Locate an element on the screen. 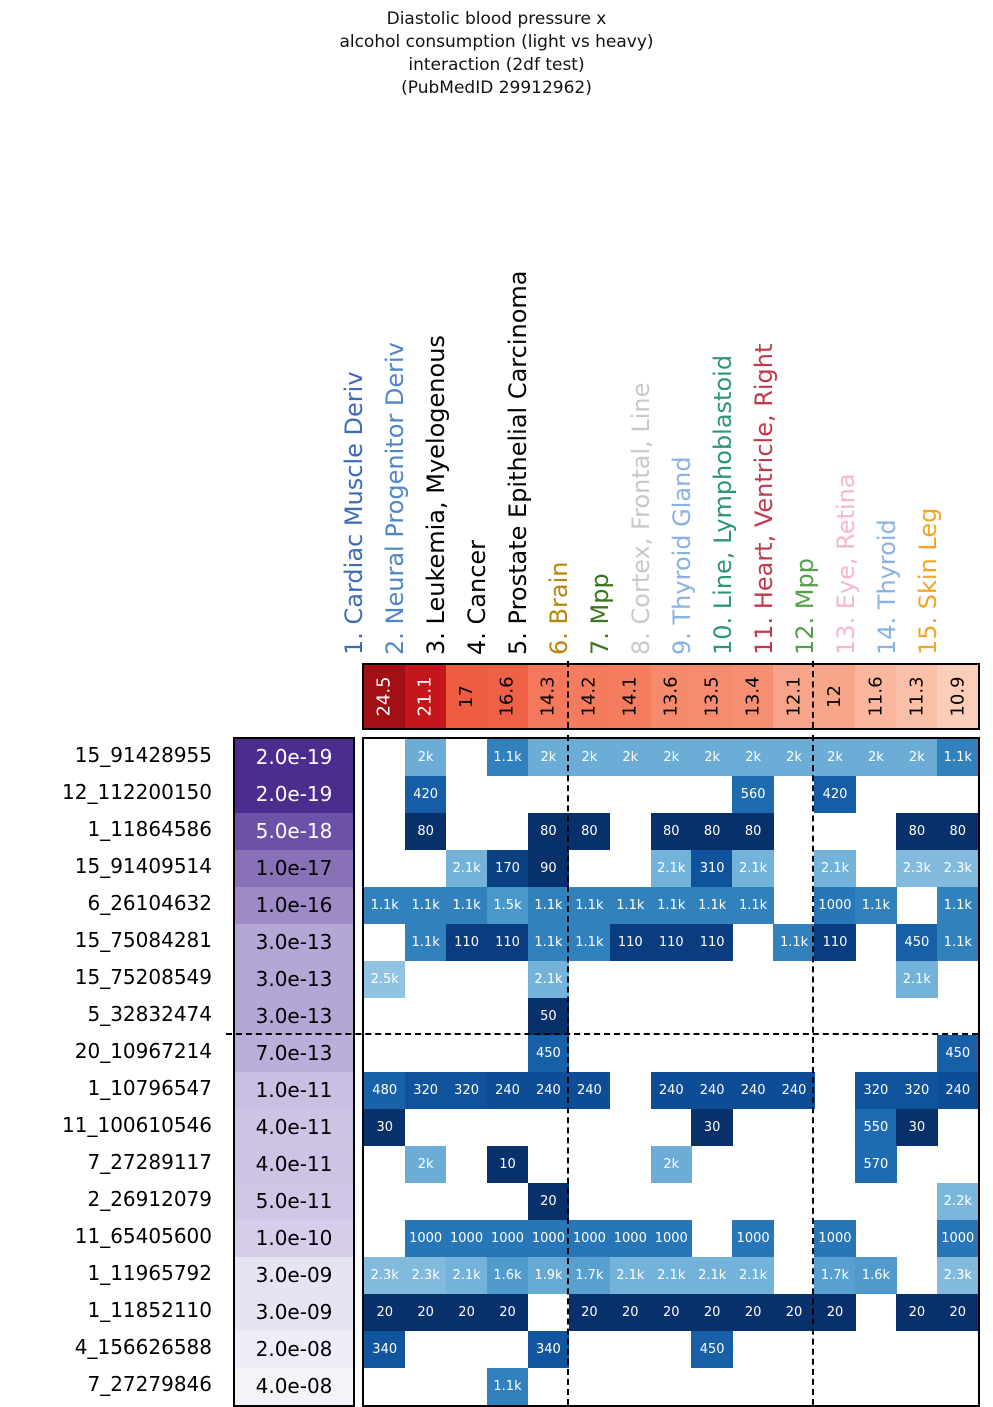 Image resolution: width=993 pixels, height=1407 pixels. matrix-cell: 170 is located at coordinates (507, 868).